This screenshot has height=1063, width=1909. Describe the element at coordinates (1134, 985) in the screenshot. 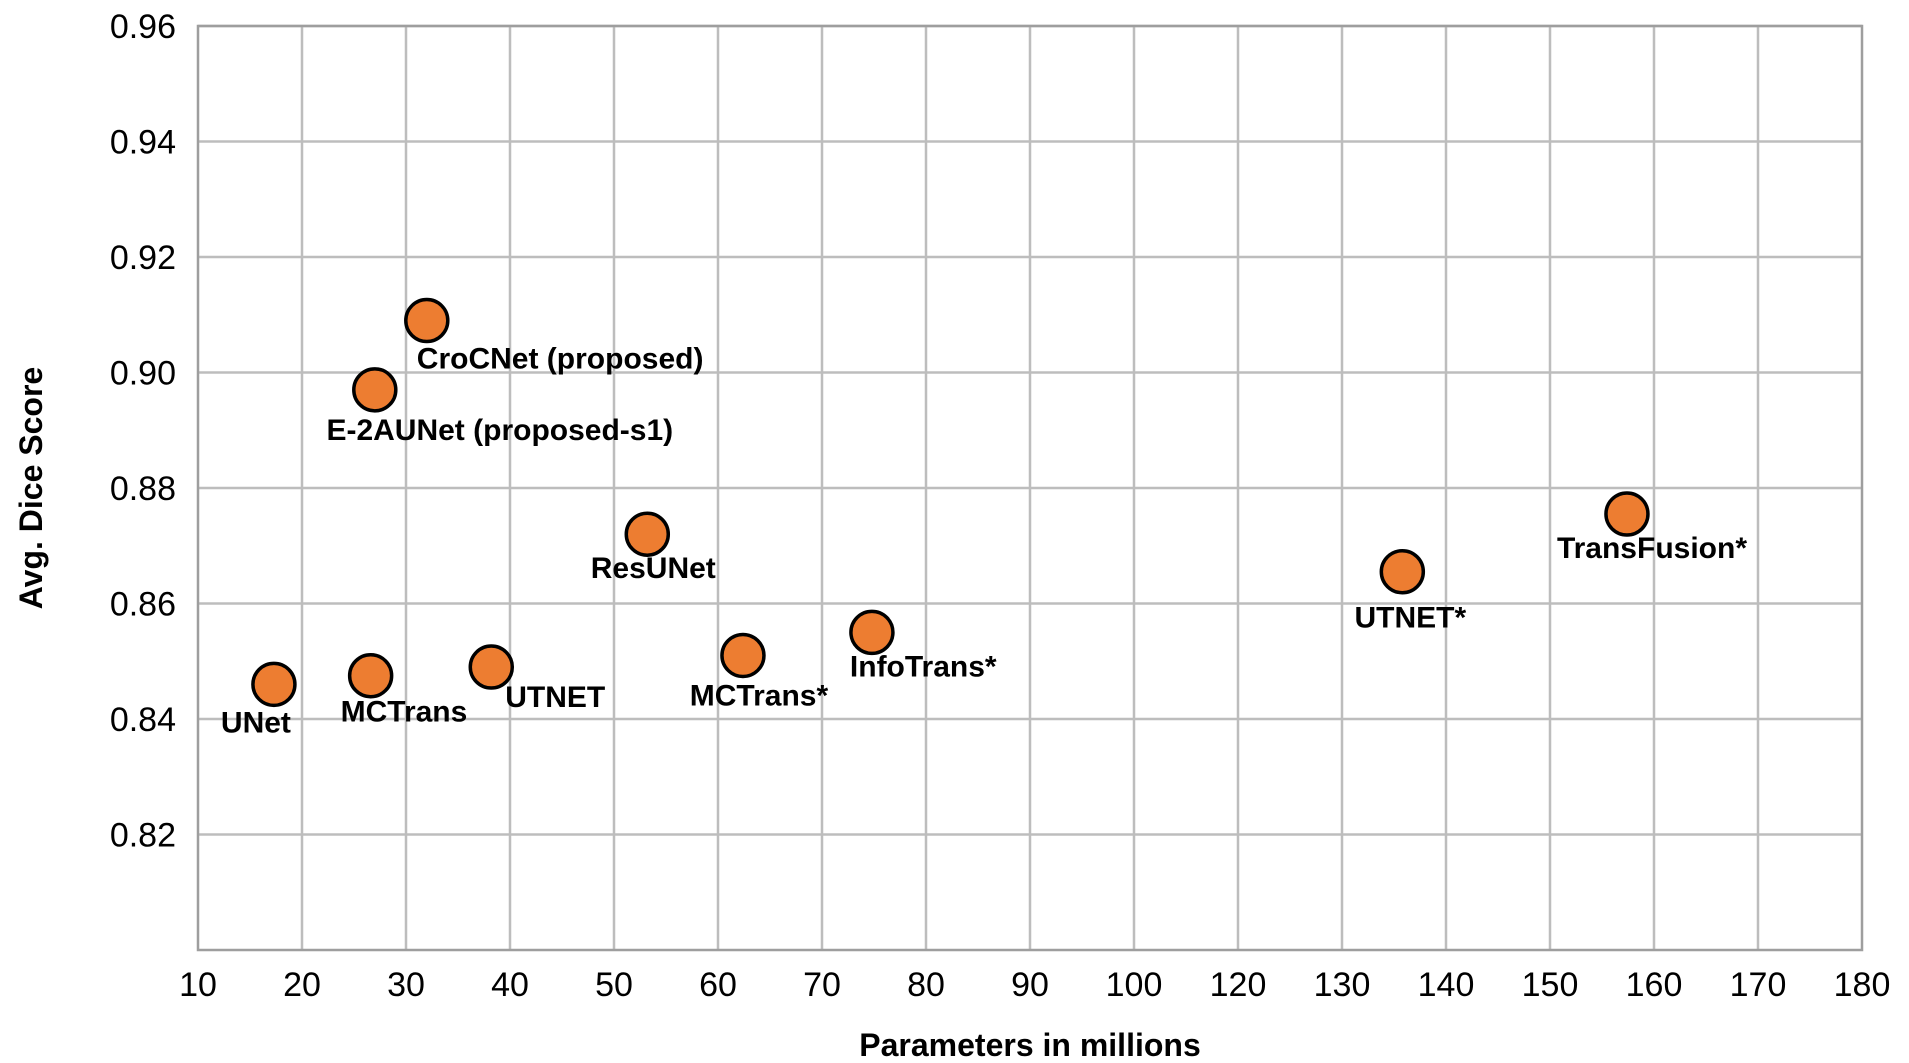

I see `x-tick-label: 100` at that location.